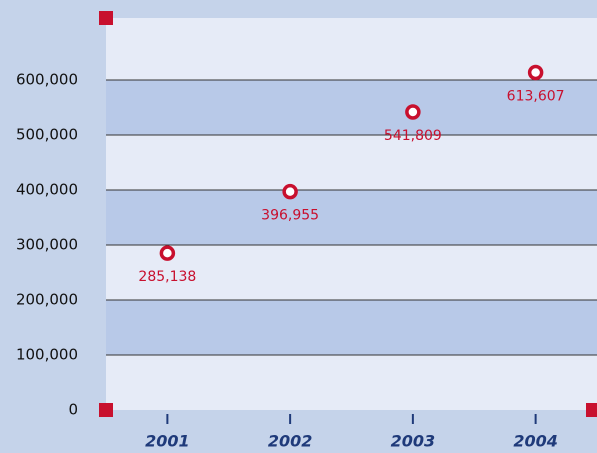 This screenshot has height=453, width=597. What do you see at coordinates (47, 300) in the screenshot?
I see `y-tick-label: 200,000` at bounding box center [47, 300].